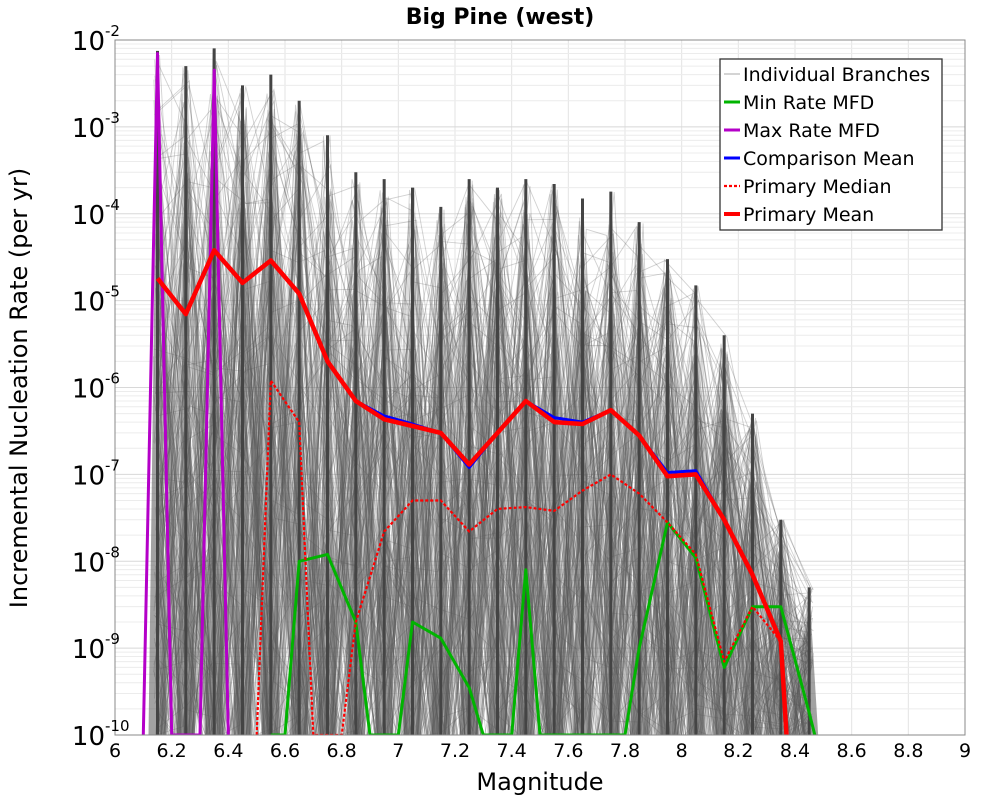  I want to click on y-tick-label: 10 -6, so click(96, 387).